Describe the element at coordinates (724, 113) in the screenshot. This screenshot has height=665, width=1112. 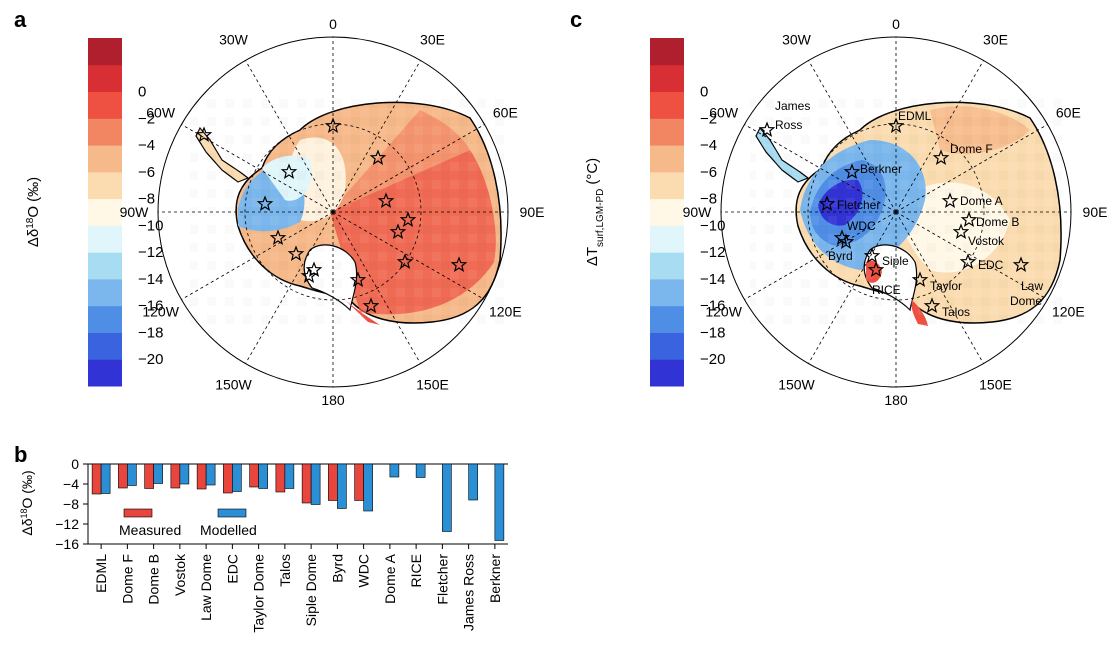
I see `map-c-lon-label: 60W` at that location.